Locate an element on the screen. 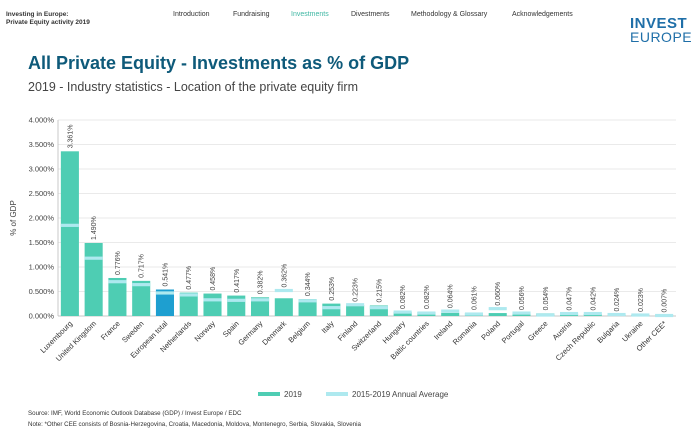  x-tick-label-7: Spain is located at coordinates (231, 329).